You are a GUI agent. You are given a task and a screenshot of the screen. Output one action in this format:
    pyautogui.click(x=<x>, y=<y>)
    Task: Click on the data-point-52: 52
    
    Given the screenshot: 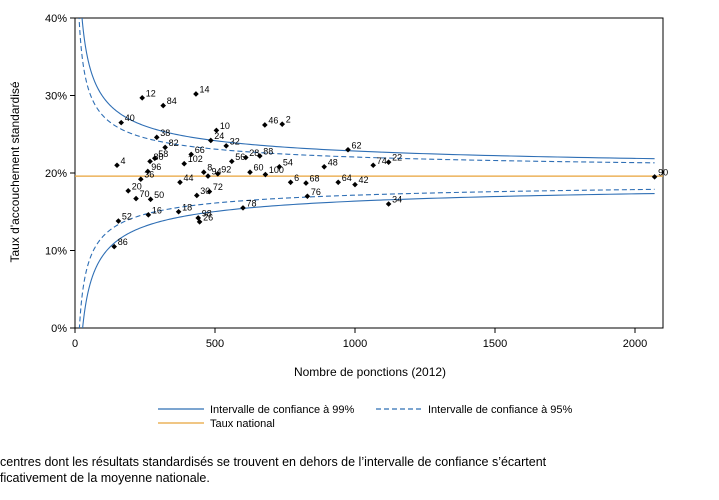 What is the action you would take?
    pyautogui.click(x=123, y=218)
    